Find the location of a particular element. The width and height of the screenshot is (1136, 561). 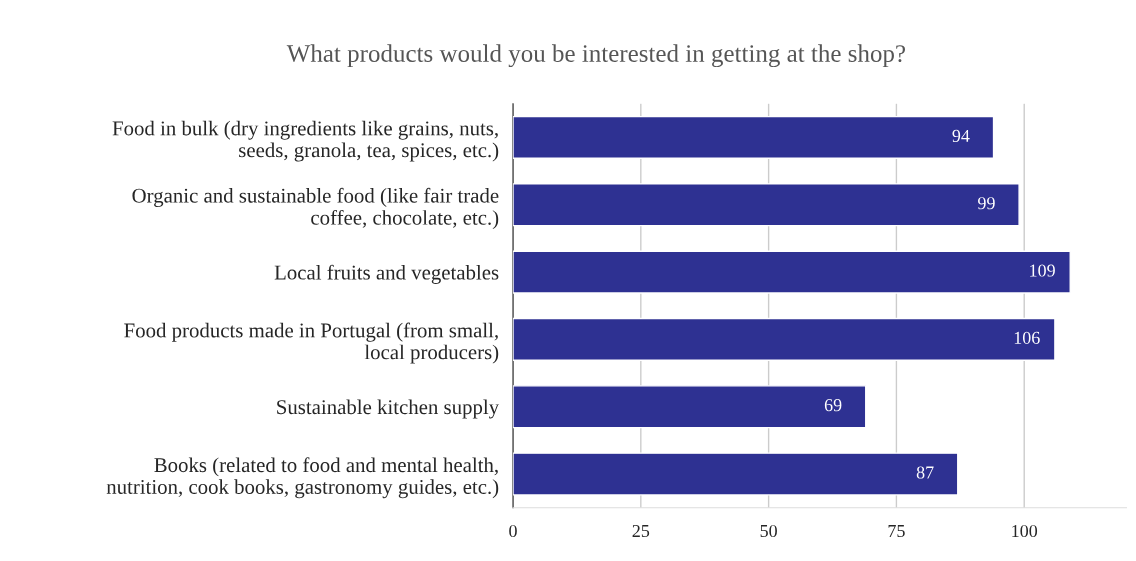

y-tick-label: Food products made in Portugal (from small, local producers) is located at coordinates (311, 343).